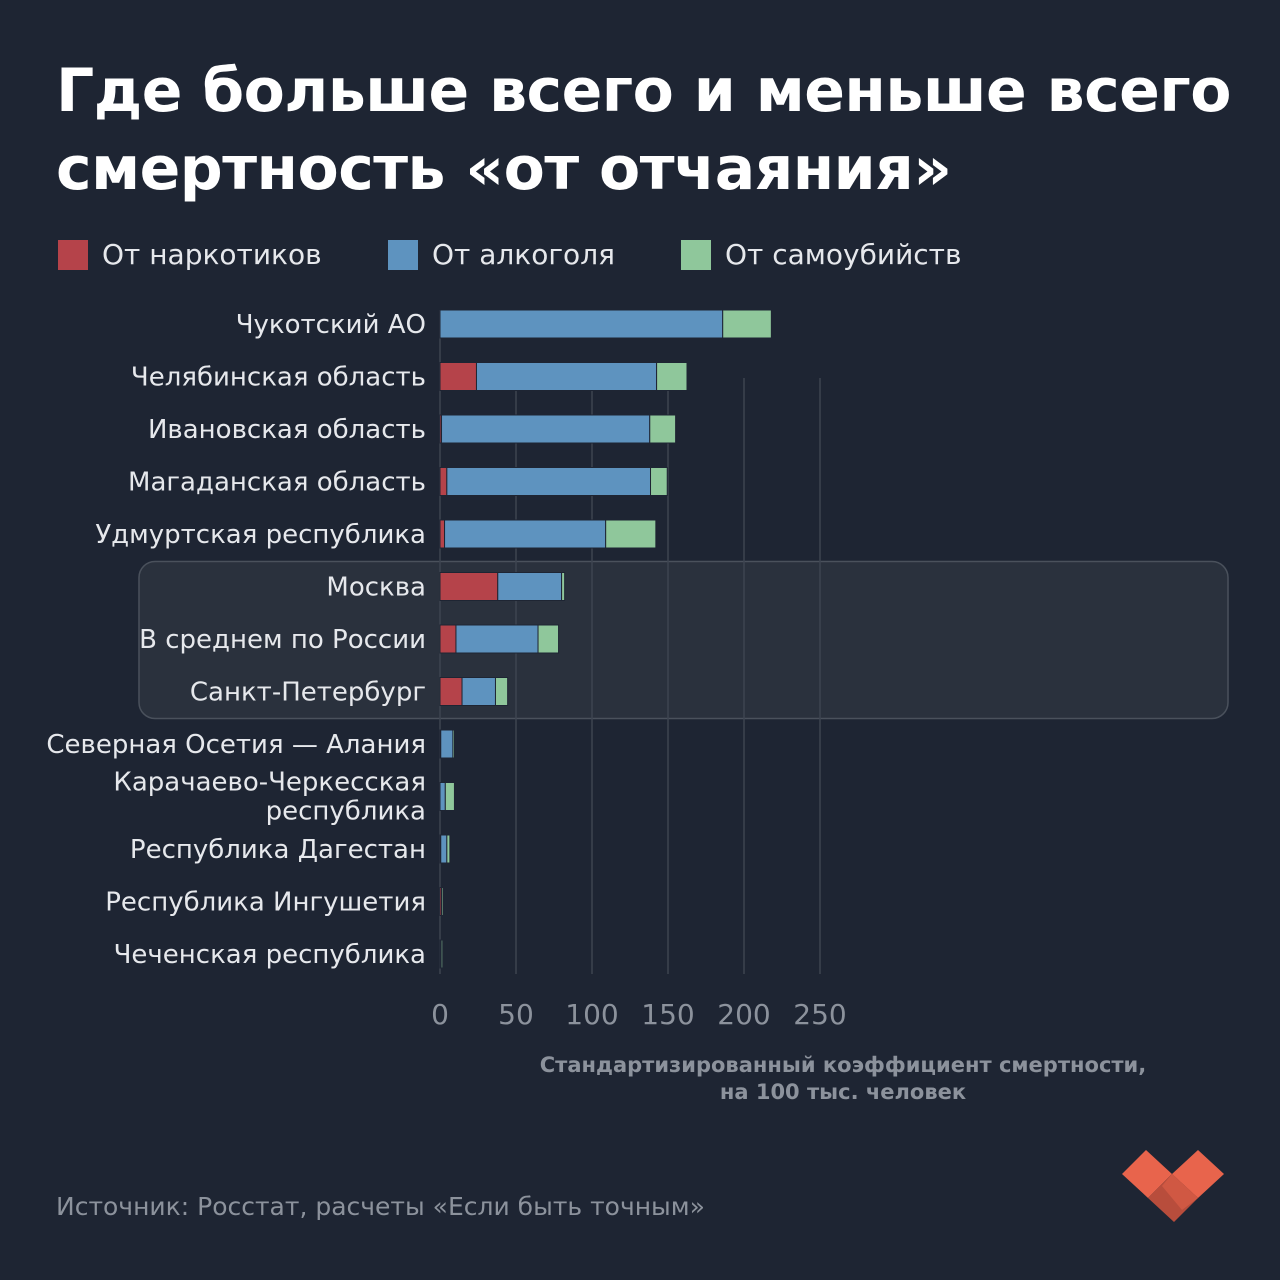 This screenshot has width=1280, height=1280. I want to click on category-label: Санкт-Петербург, so click(308, 693).